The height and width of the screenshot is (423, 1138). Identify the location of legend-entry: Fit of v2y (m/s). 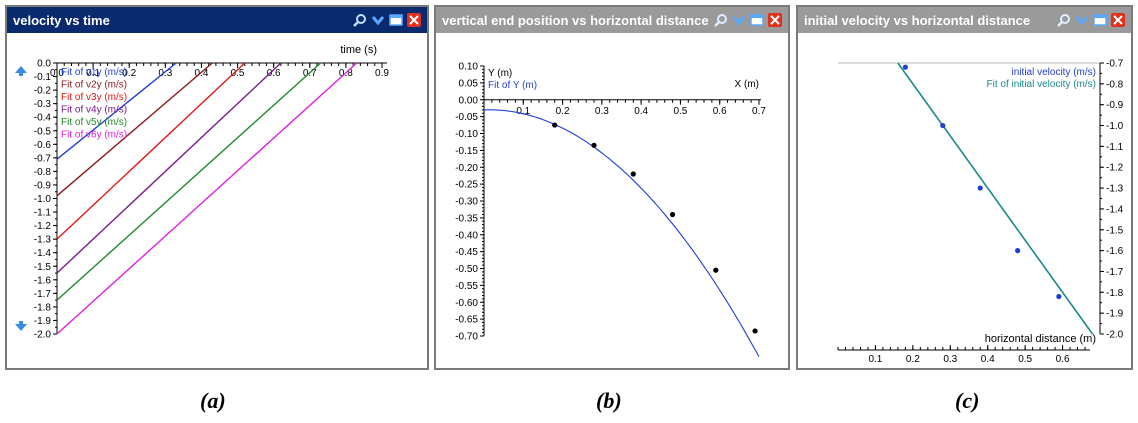
(94, 85).